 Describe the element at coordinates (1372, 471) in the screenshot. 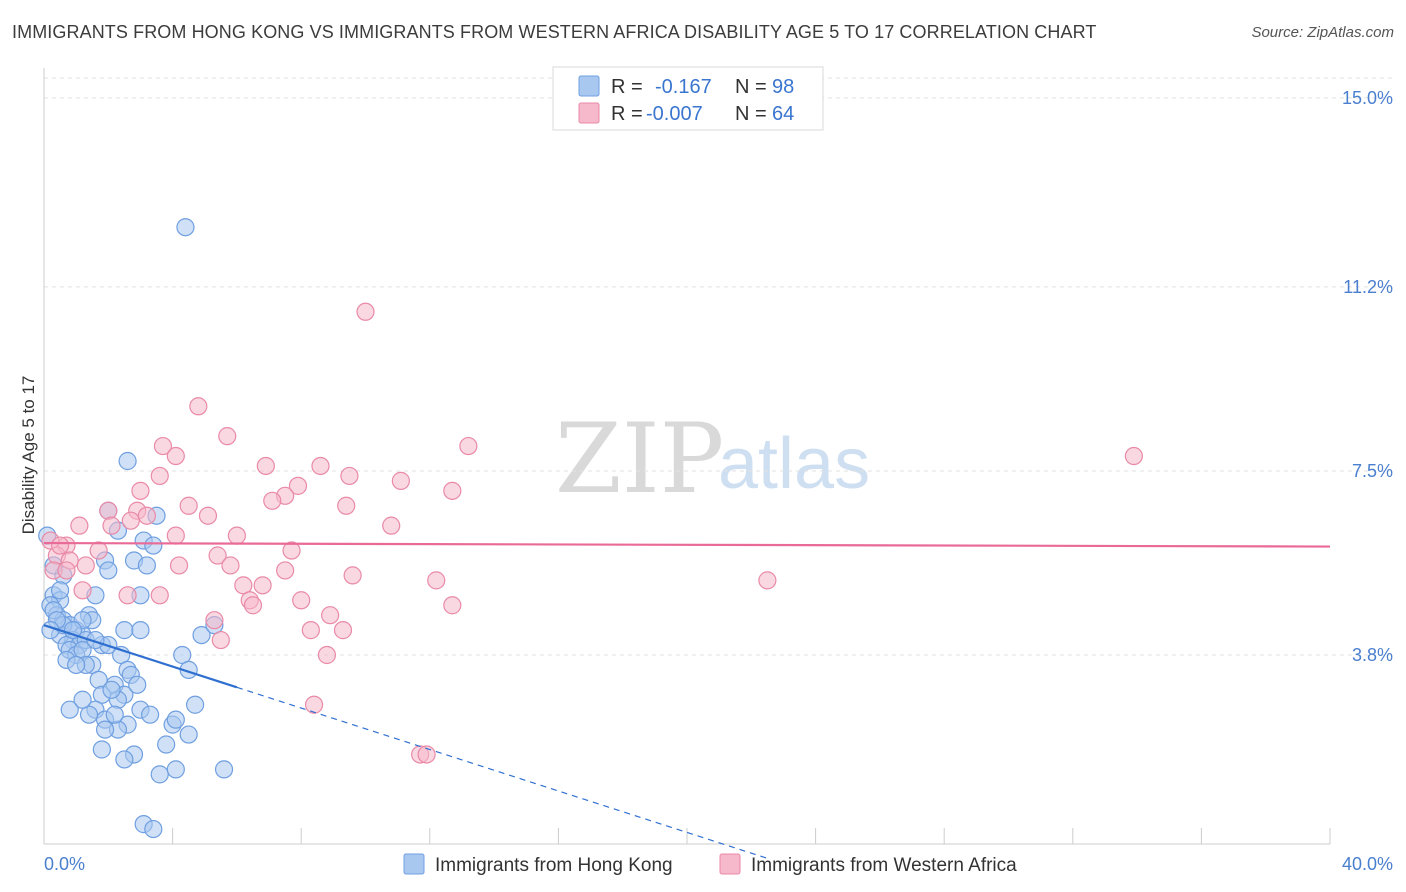

I see `y-tick-label: 7.5%` at that location.